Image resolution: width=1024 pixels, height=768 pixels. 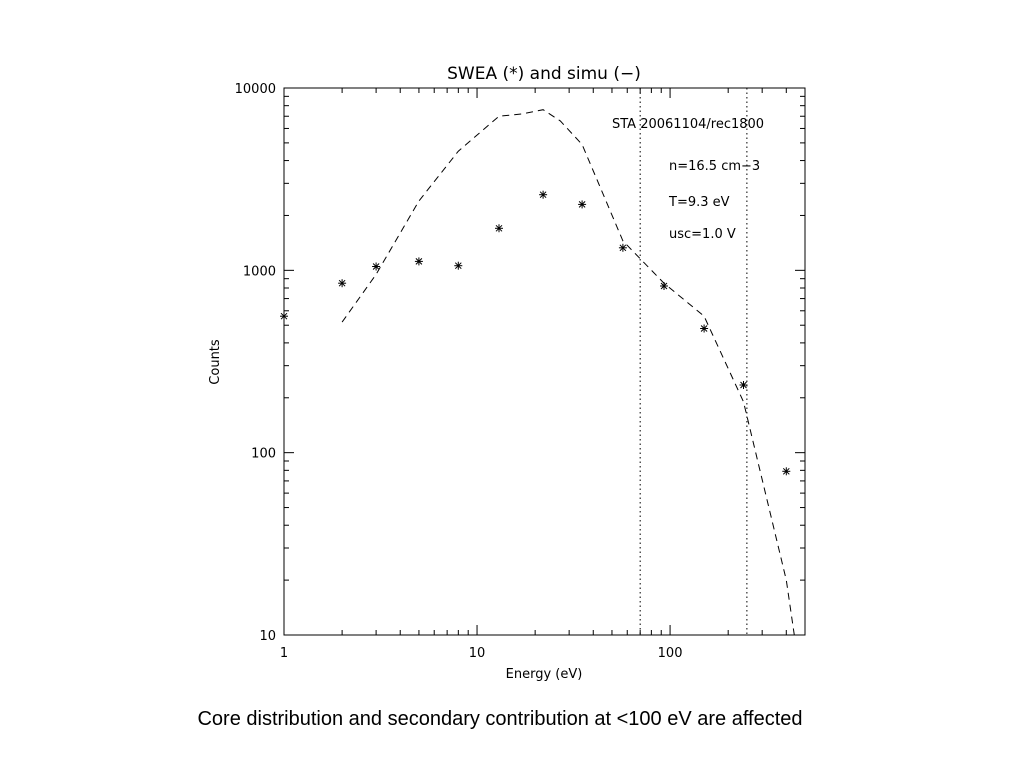 What do you see at coordinates (255, 89) in the screenshot?
I see `y-tick-label: 10000` at bounding box center [255, 89].